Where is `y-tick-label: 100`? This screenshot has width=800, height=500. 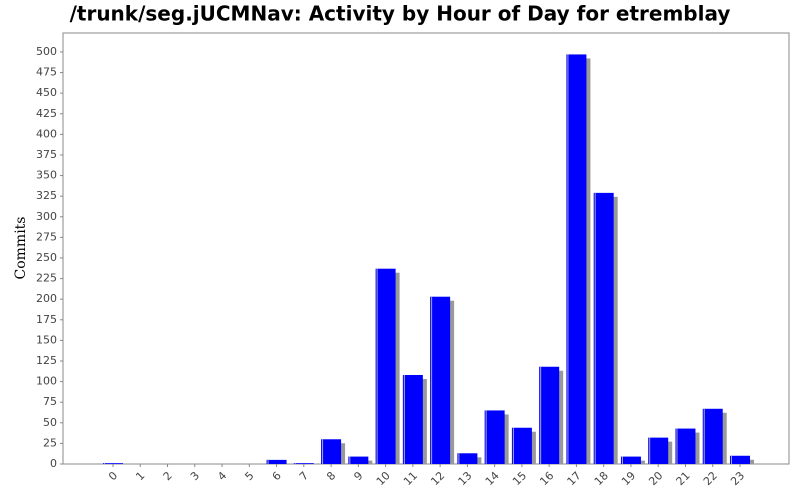
y-tick-label: 100 is located at coordinates (46, 381).